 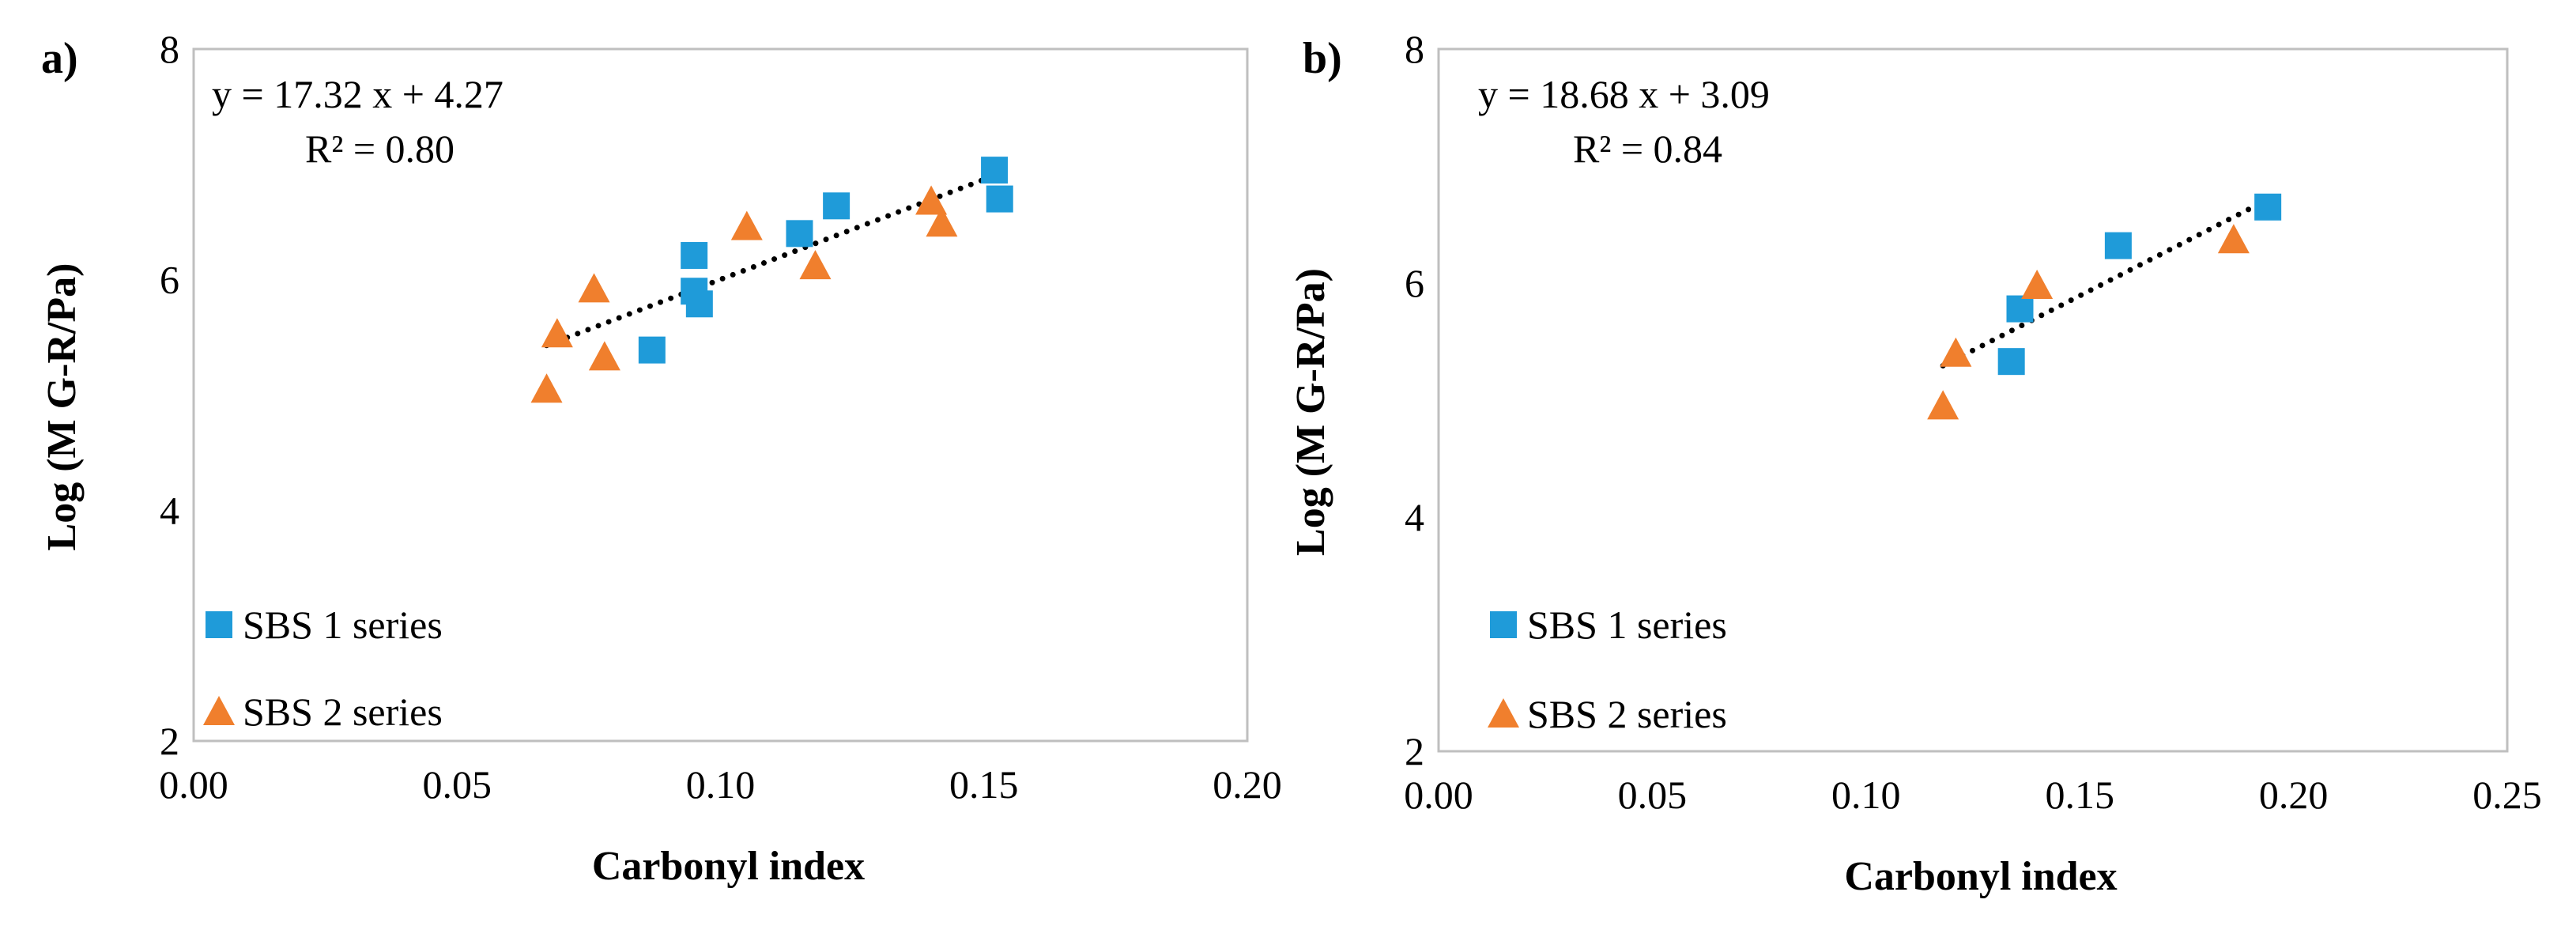 I want to click on x-tick-label: 0.25, so click(x=2507, y=795).